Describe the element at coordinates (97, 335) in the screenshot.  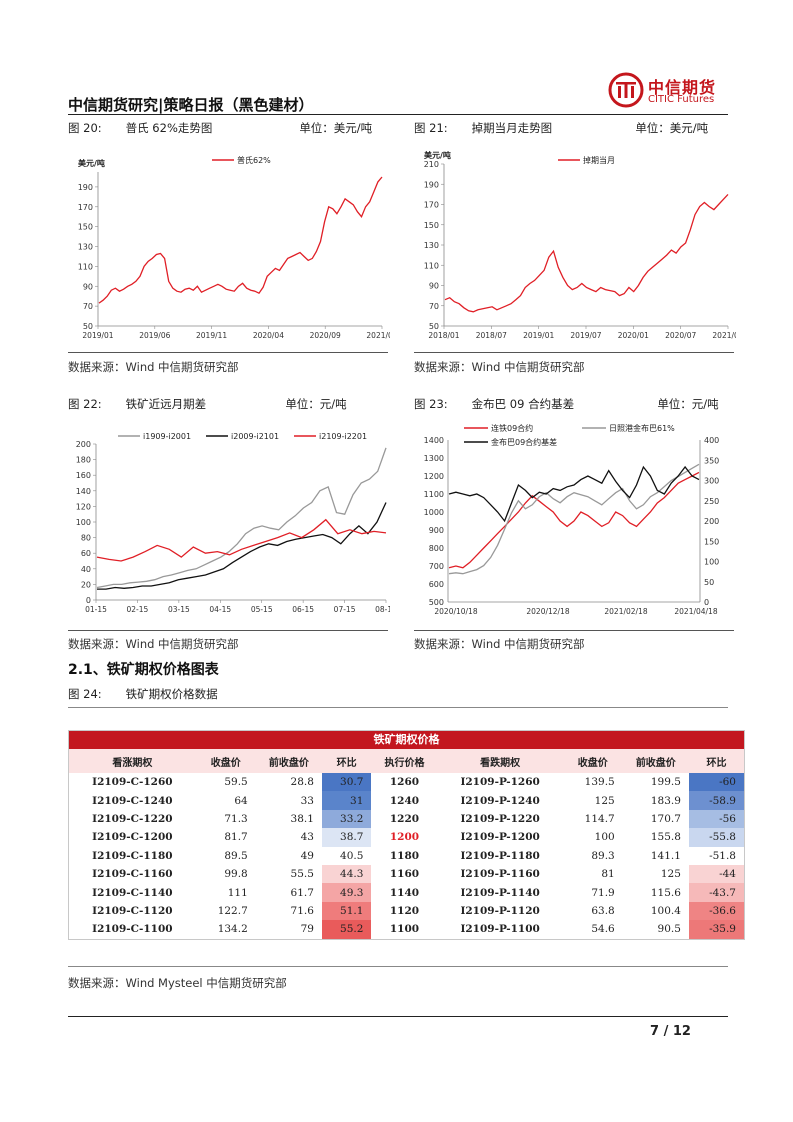
I see `x-tick-label: 2019/01` at that location.